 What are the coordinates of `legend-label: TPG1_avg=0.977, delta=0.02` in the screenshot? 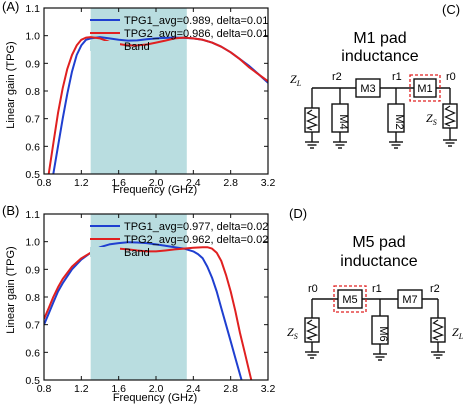 It's located at (196, 227).